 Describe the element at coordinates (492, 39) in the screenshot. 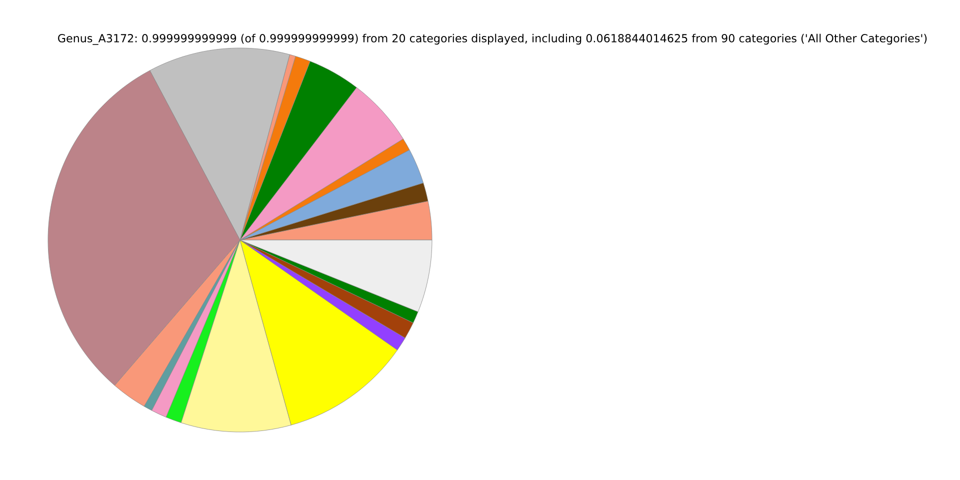

I see `text: Genus_A3172: 0.999999999999 (of 0.999999999999) from 20 categories displayed, including 0.0618844014625 from 90 categories ('All Other Categories')` at that location.